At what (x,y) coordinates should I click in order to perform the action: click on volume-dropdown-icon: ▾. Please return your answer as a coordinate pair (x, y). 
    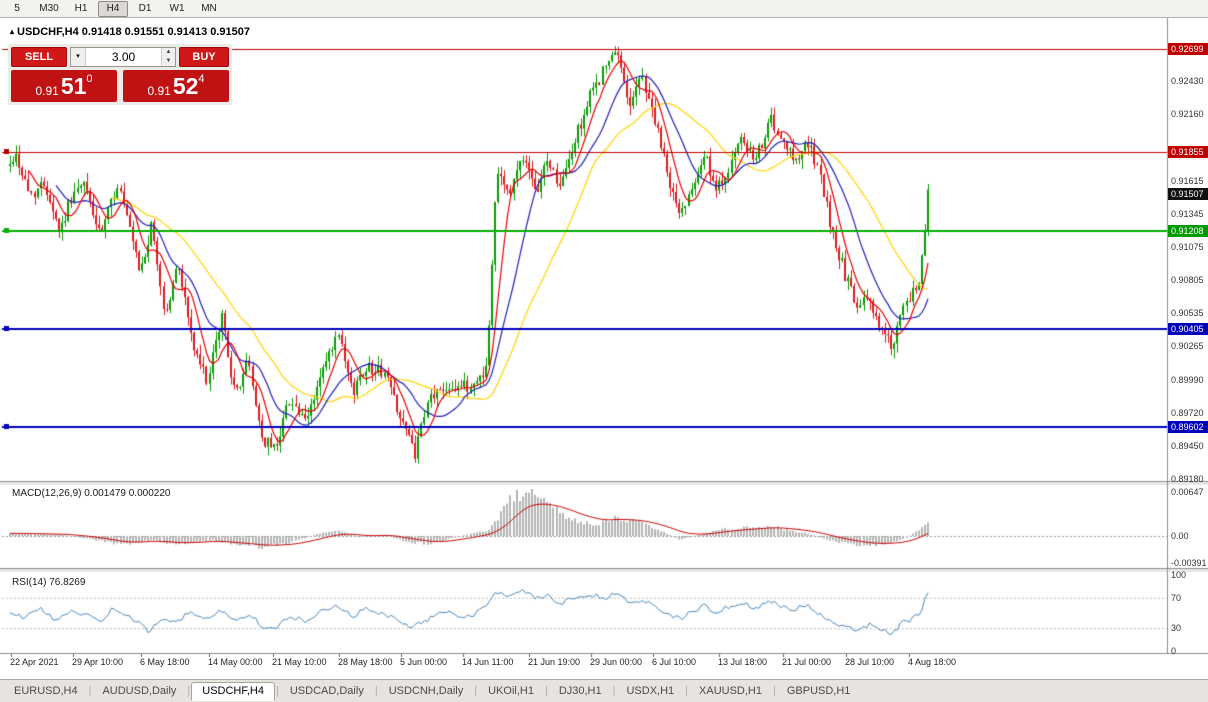
    Looking at the image, I should click on (78, 57).